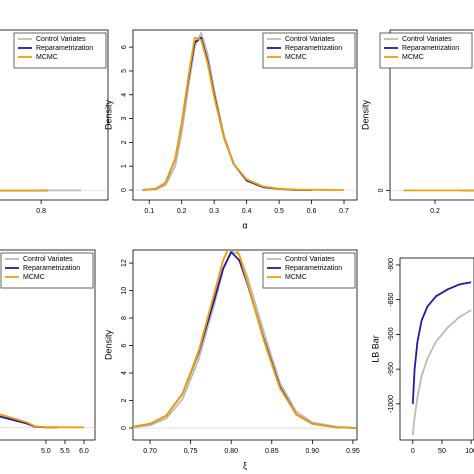  Describe the element at coordinates (84, 451) in the screenshot. I see `x-tick-label: 6.0` at that location.